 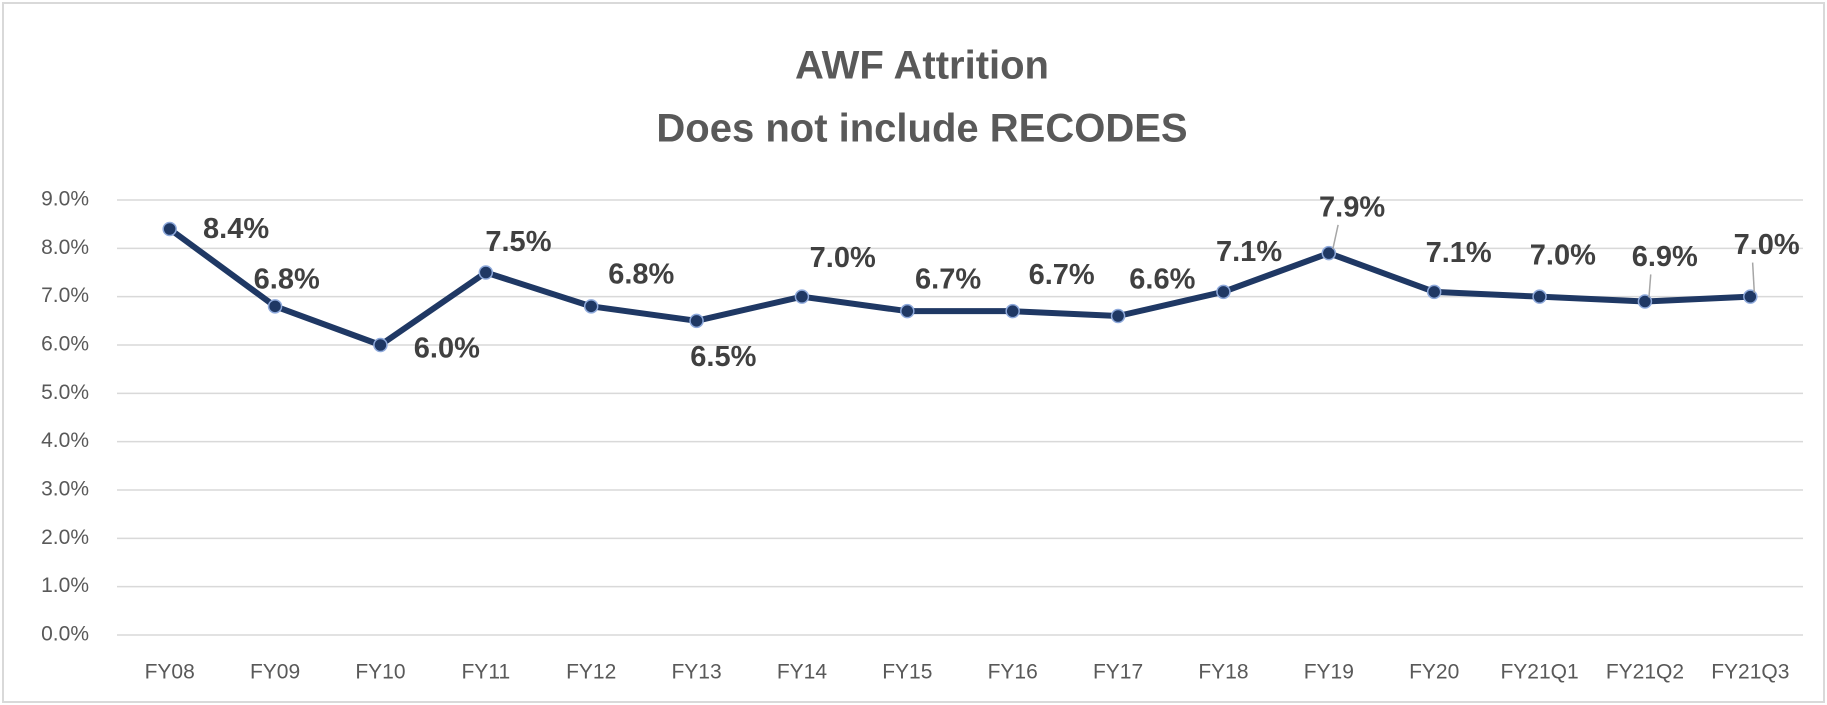 What do you see at coordinates (907, 672) in the screenshot?
I see `x-tick-label: FY15` at bounding box center [907, 672].